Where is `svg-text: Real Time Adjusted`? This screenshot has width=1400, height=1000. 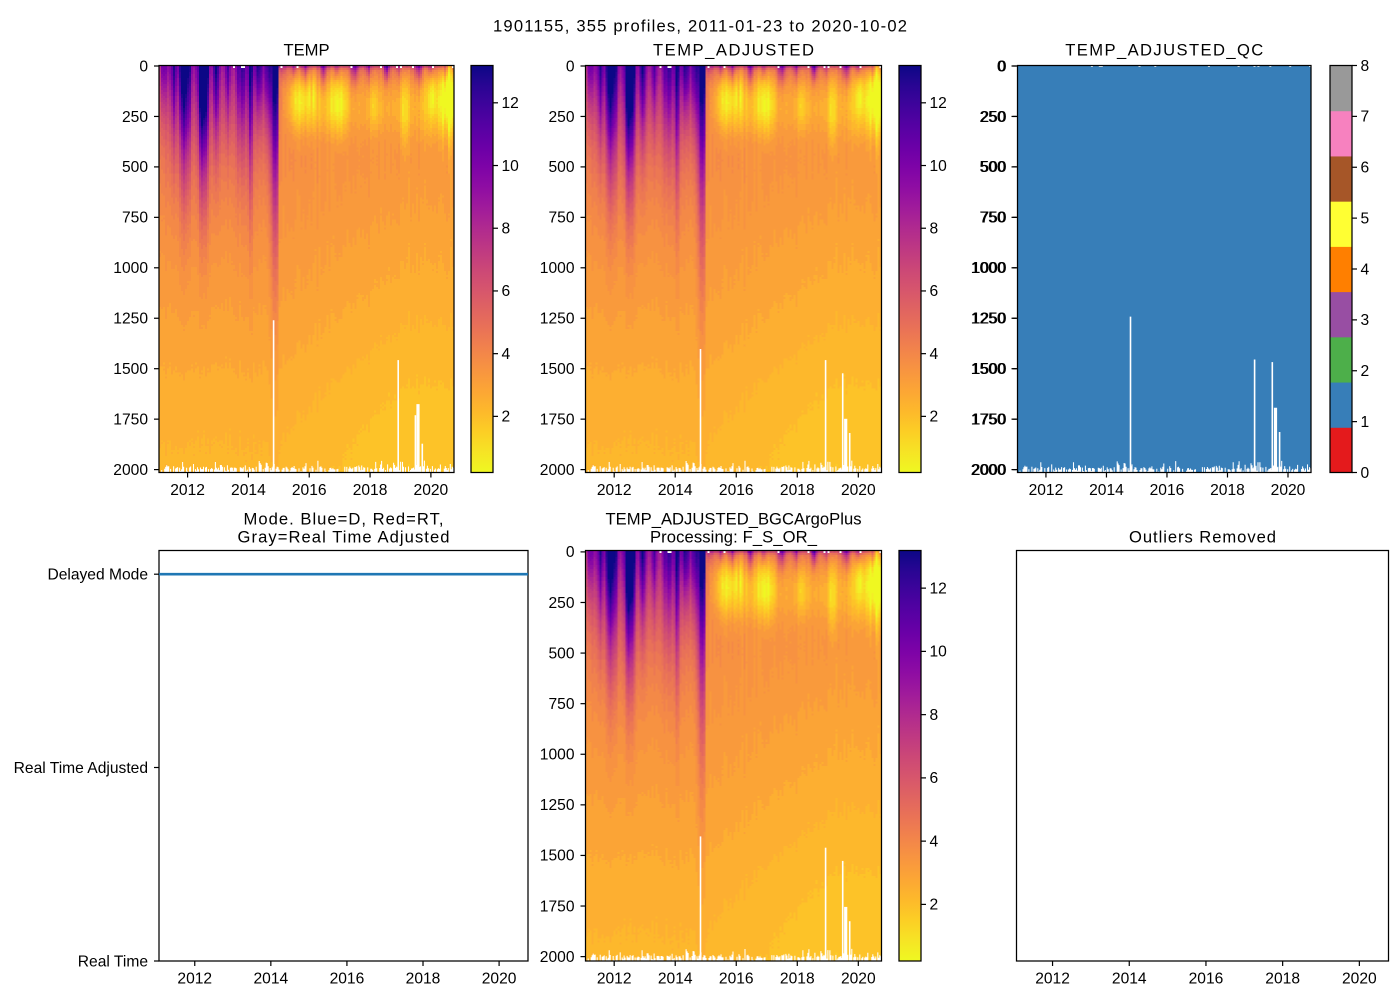 svg-text: Real Time Adjusted is located at coordinates (81, 768).